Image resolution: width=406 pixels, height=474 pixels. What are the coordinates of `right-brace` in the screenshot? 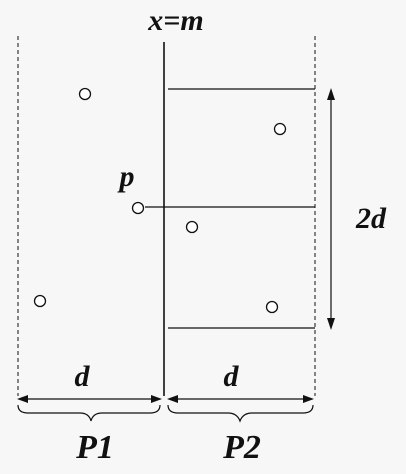 It's located at (240, 413).